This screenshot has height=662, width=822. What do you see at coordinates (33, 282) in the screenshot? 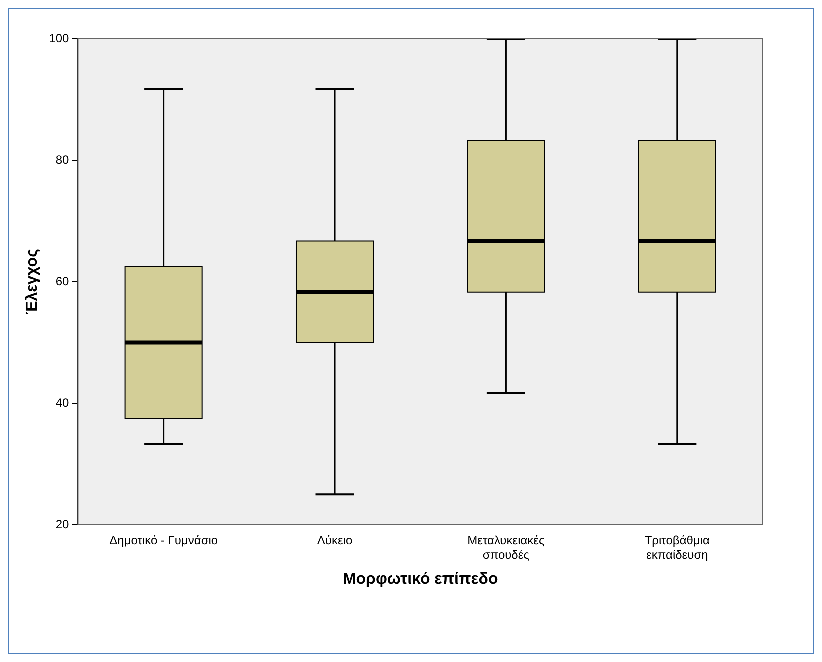
I see `y-axis-title: Έλεγχος` at bounding box center [33, 282].